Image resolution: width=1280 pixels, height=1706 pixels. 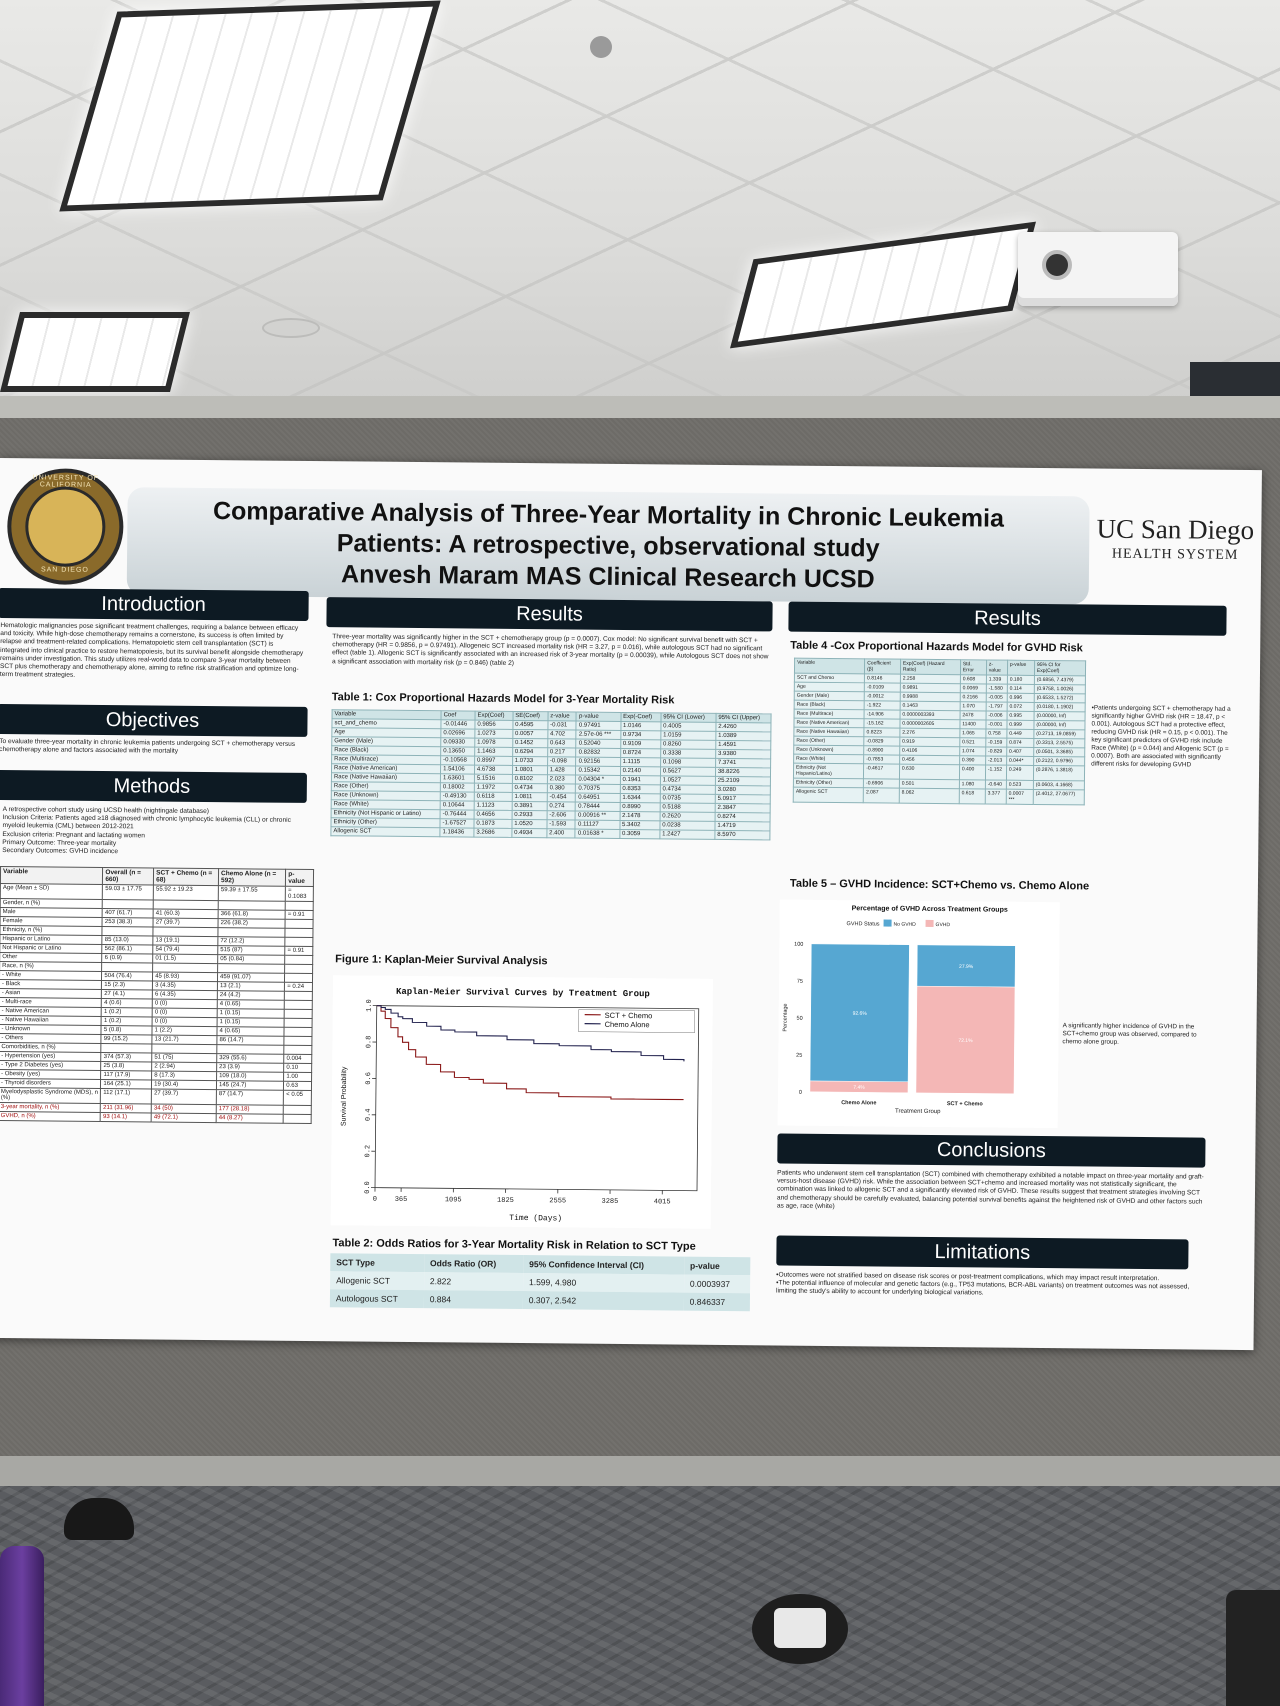 What do you see at coordinates (973, 679) in the screenshot?
I see `table-cell: 0.608` at bounding box center [973, 679].